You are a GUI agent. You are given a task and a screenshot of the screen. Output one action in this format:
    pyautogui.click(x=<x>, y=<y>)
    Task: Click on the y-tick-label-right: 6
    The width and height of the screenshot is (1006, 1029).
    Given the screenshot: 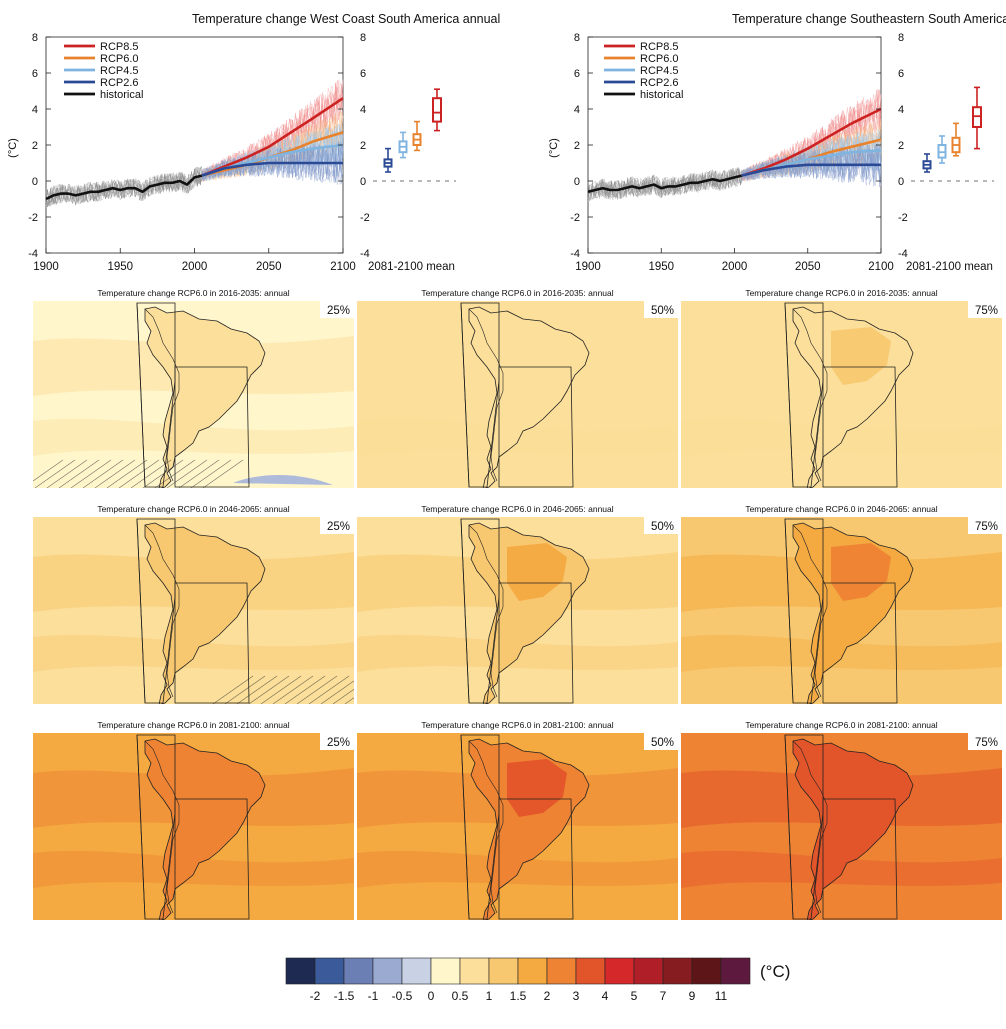 What is the action you would take?
    pyautogui.click(x=363, y=74)
    